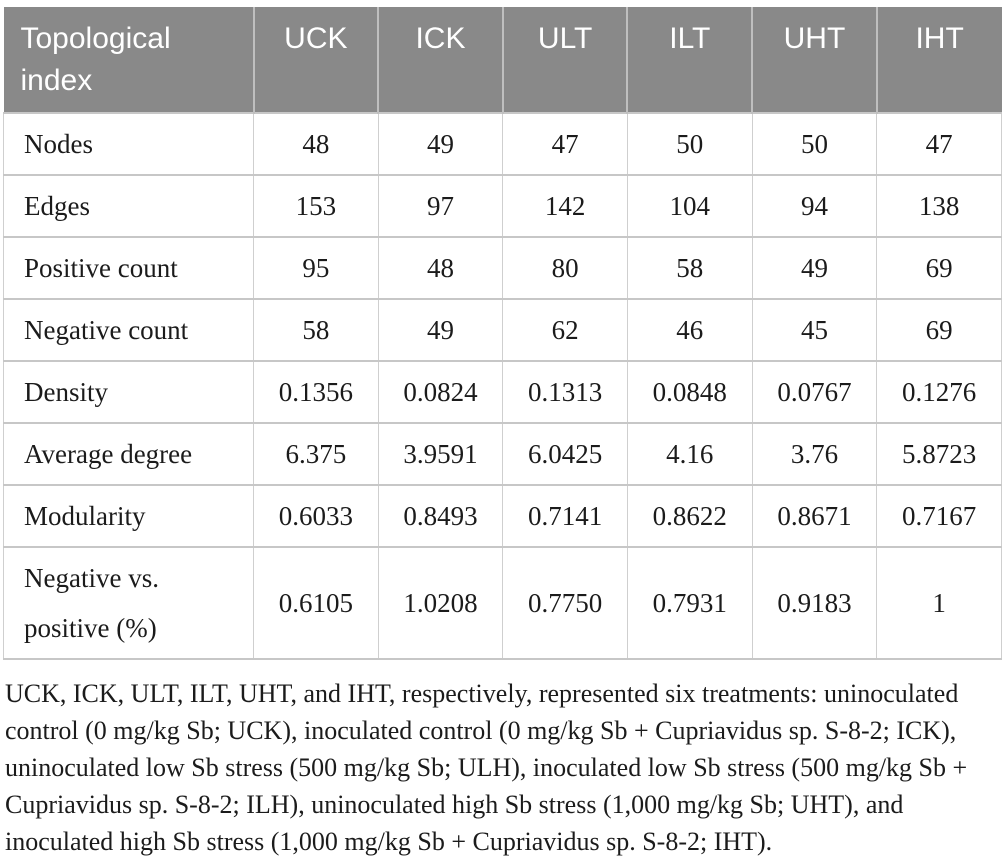  What do you see at coordinates (440, 516) in the screenshot?
I see `cell-value: 0.8493` at bounding box center [440, 516].